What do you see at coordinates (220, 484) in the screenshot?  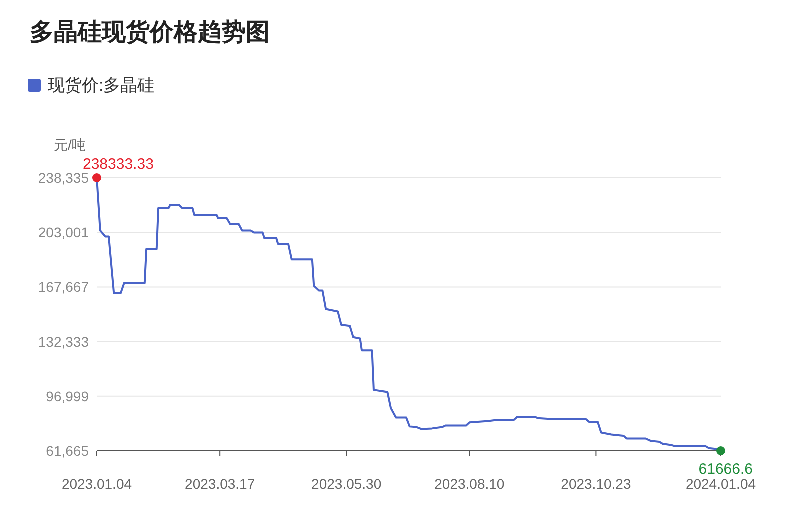 I see `x-tick-label: 2023.03.17` at bounding box center [220, 484].